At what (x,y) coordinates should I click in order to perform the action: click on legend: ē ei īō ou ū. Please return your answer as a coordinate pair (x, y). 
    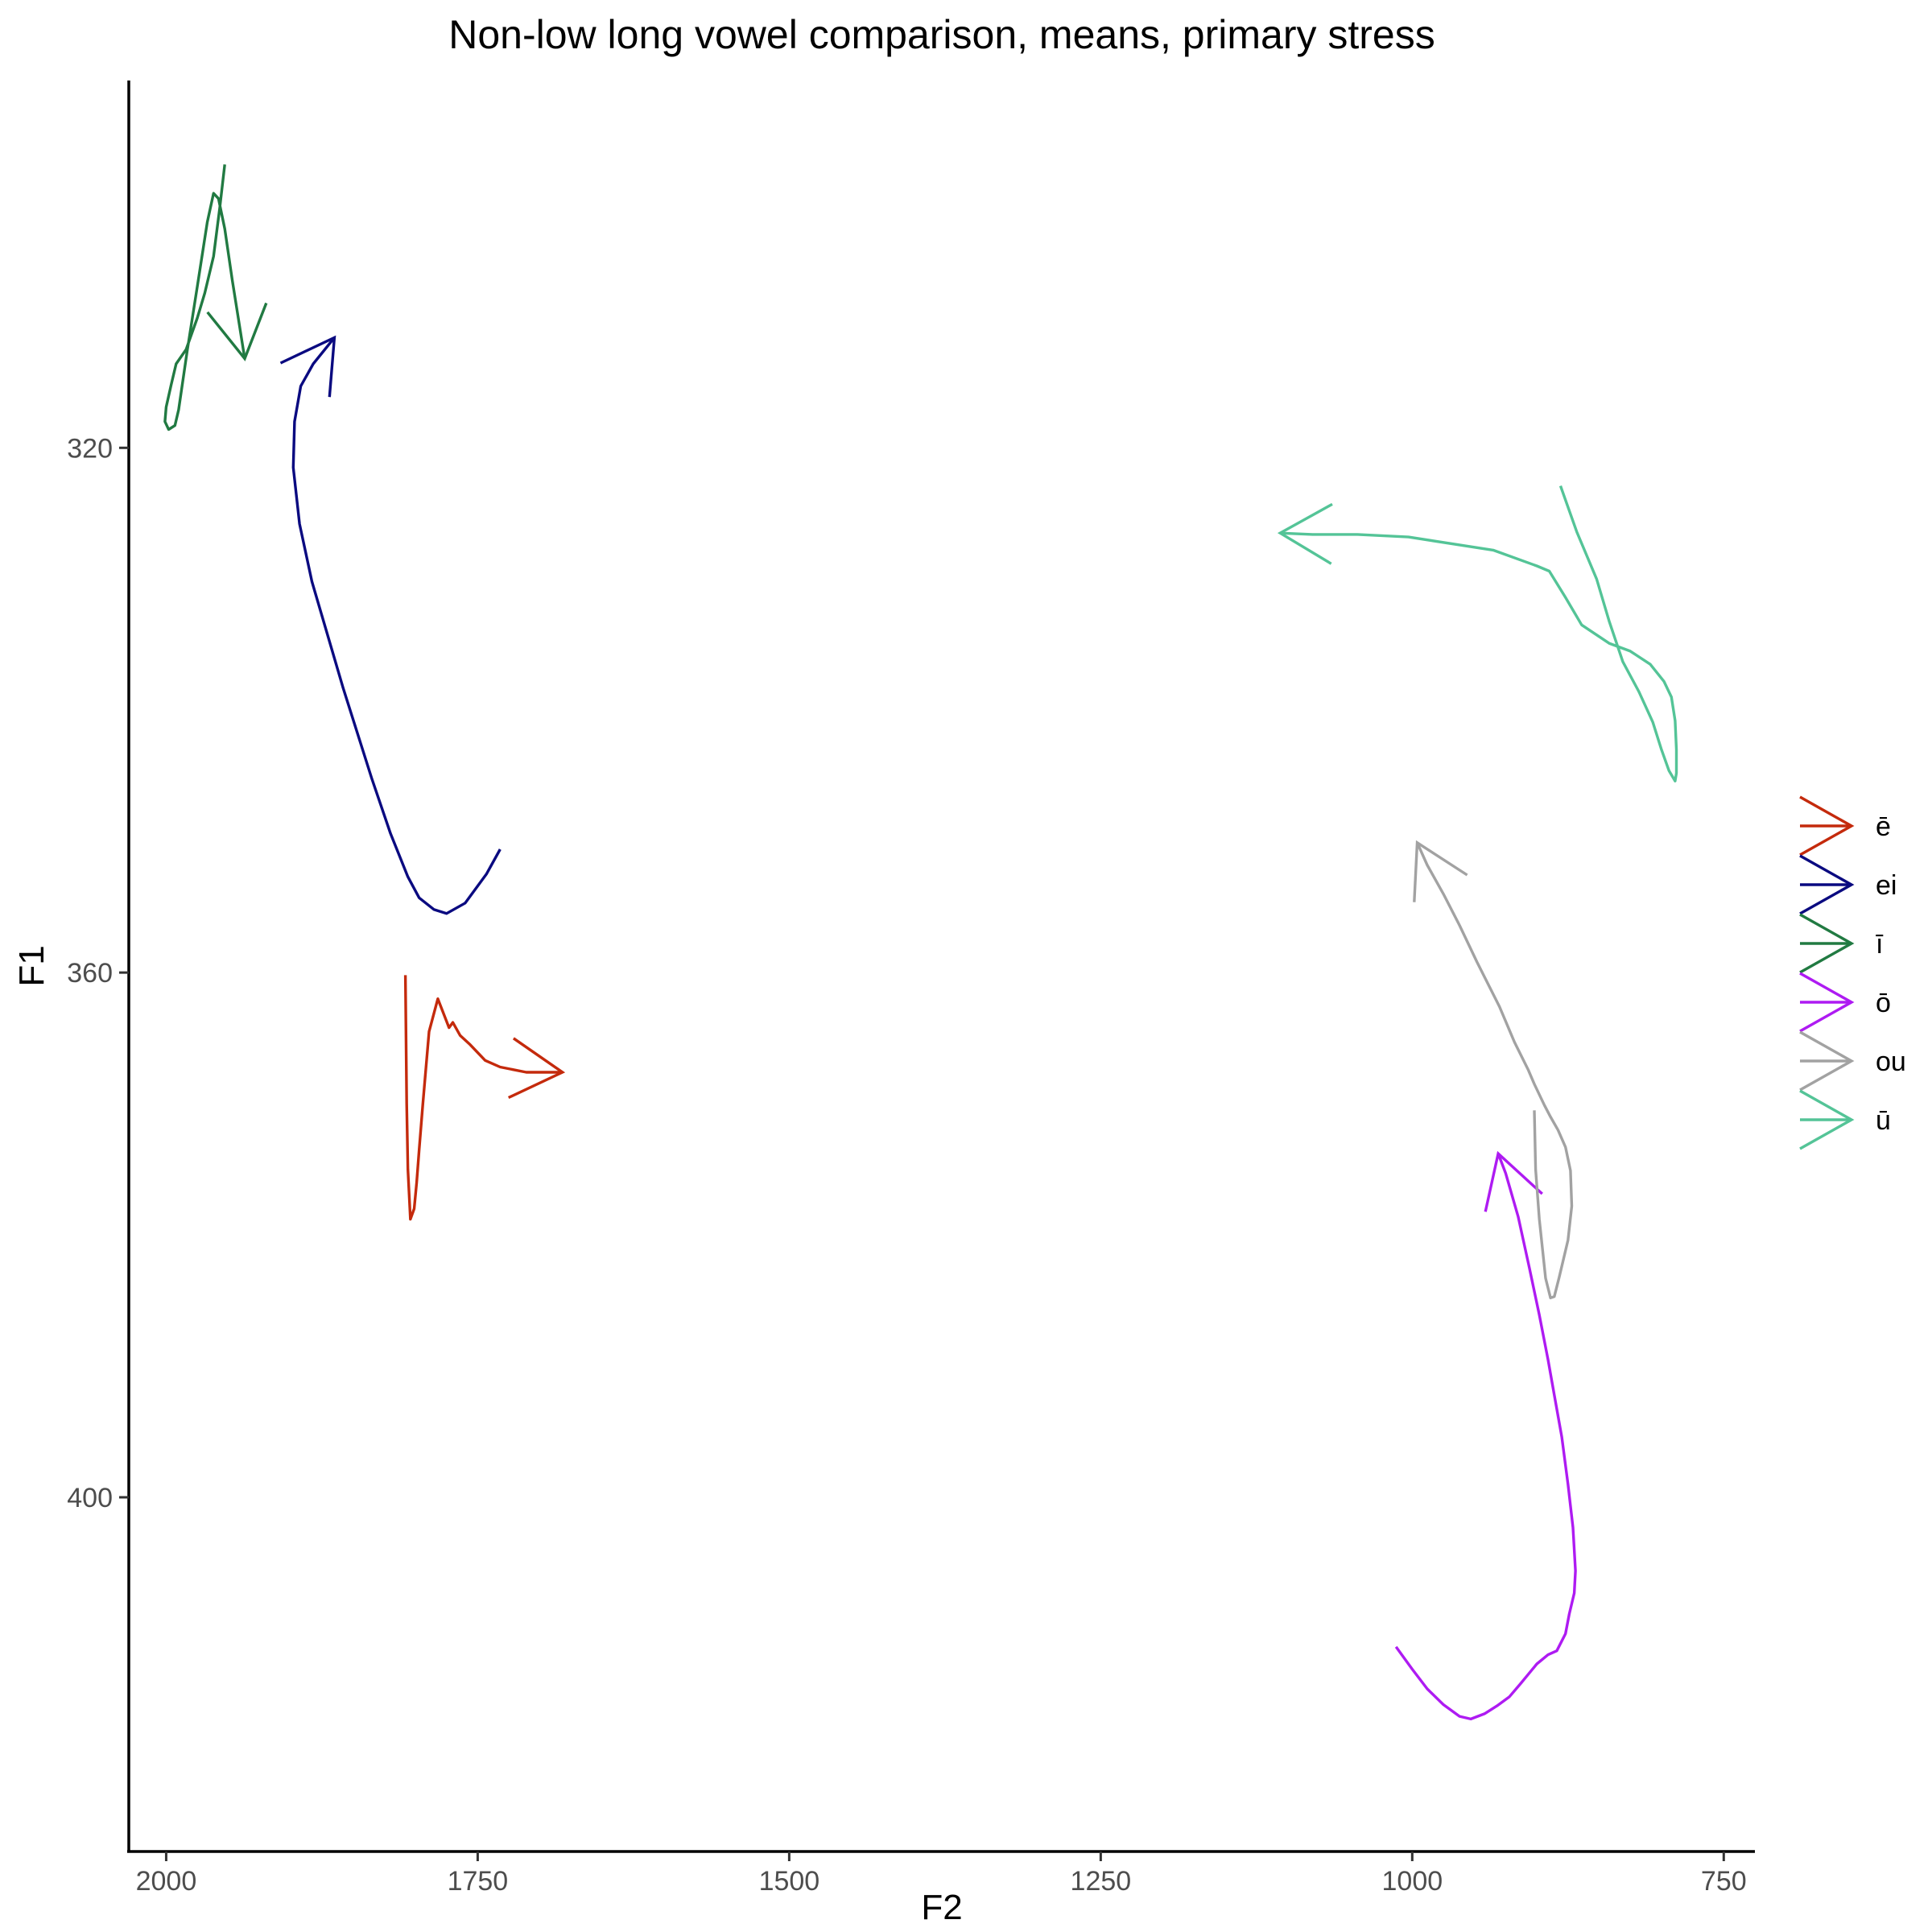
    Looking at the image, I should click on (1852, 972).